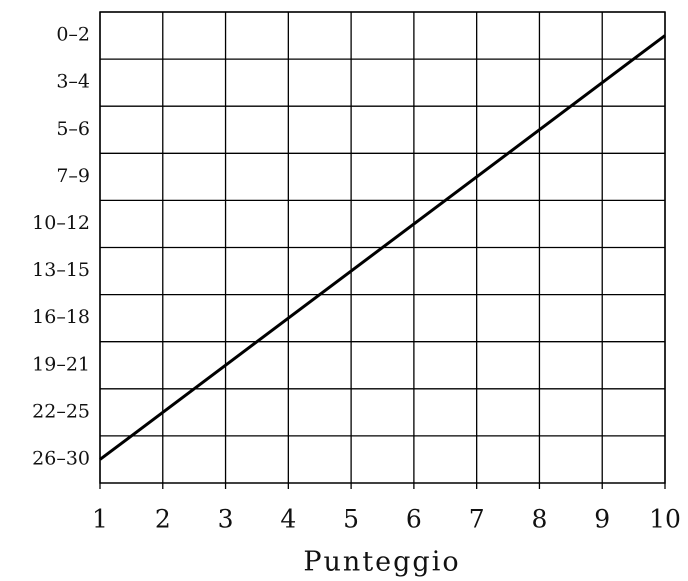  Describe the element at coordinates (61, 411) in the screenshot. I see `y-tick-label: 22–25` at that location.